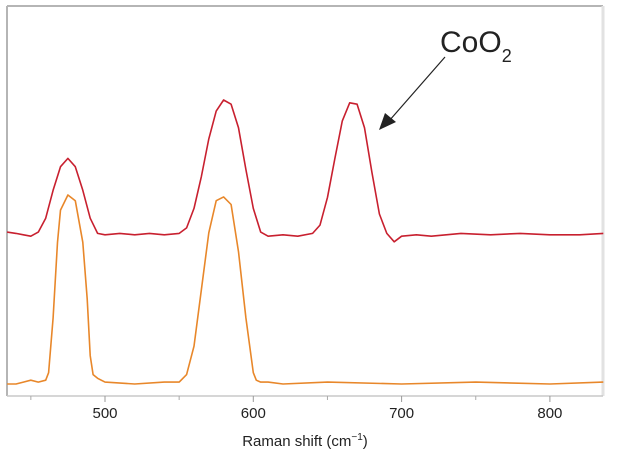  I want to click on arrow-head-icon, so click(387, 121).